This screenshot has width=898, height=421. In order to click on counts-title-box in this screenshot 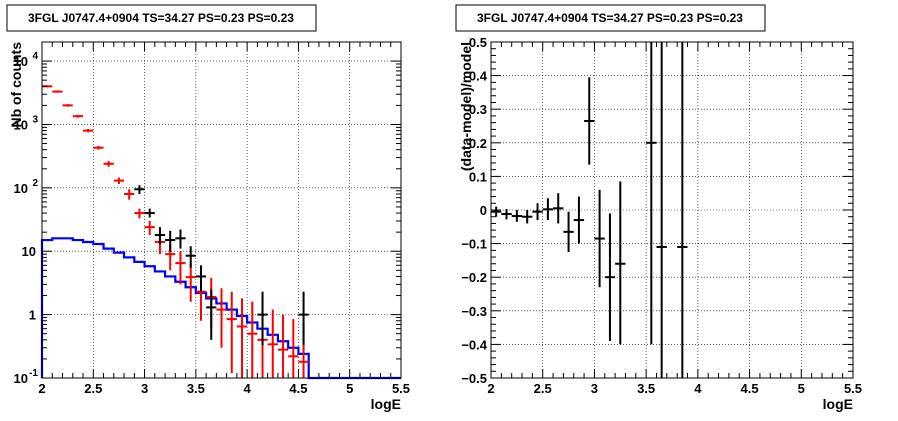, I will do `click(161, 18)`.